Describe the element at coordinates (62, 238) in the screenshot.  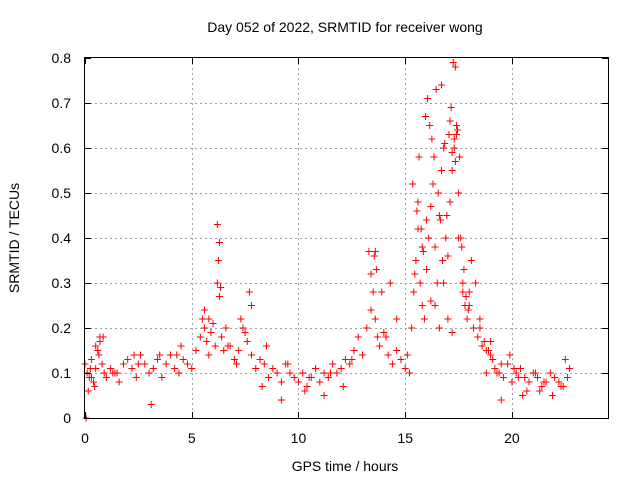
I see `y-tick-labels: 0 0.1 0.2 0.3 0.4 0.5 0.6 0.7 0.8` at that location.